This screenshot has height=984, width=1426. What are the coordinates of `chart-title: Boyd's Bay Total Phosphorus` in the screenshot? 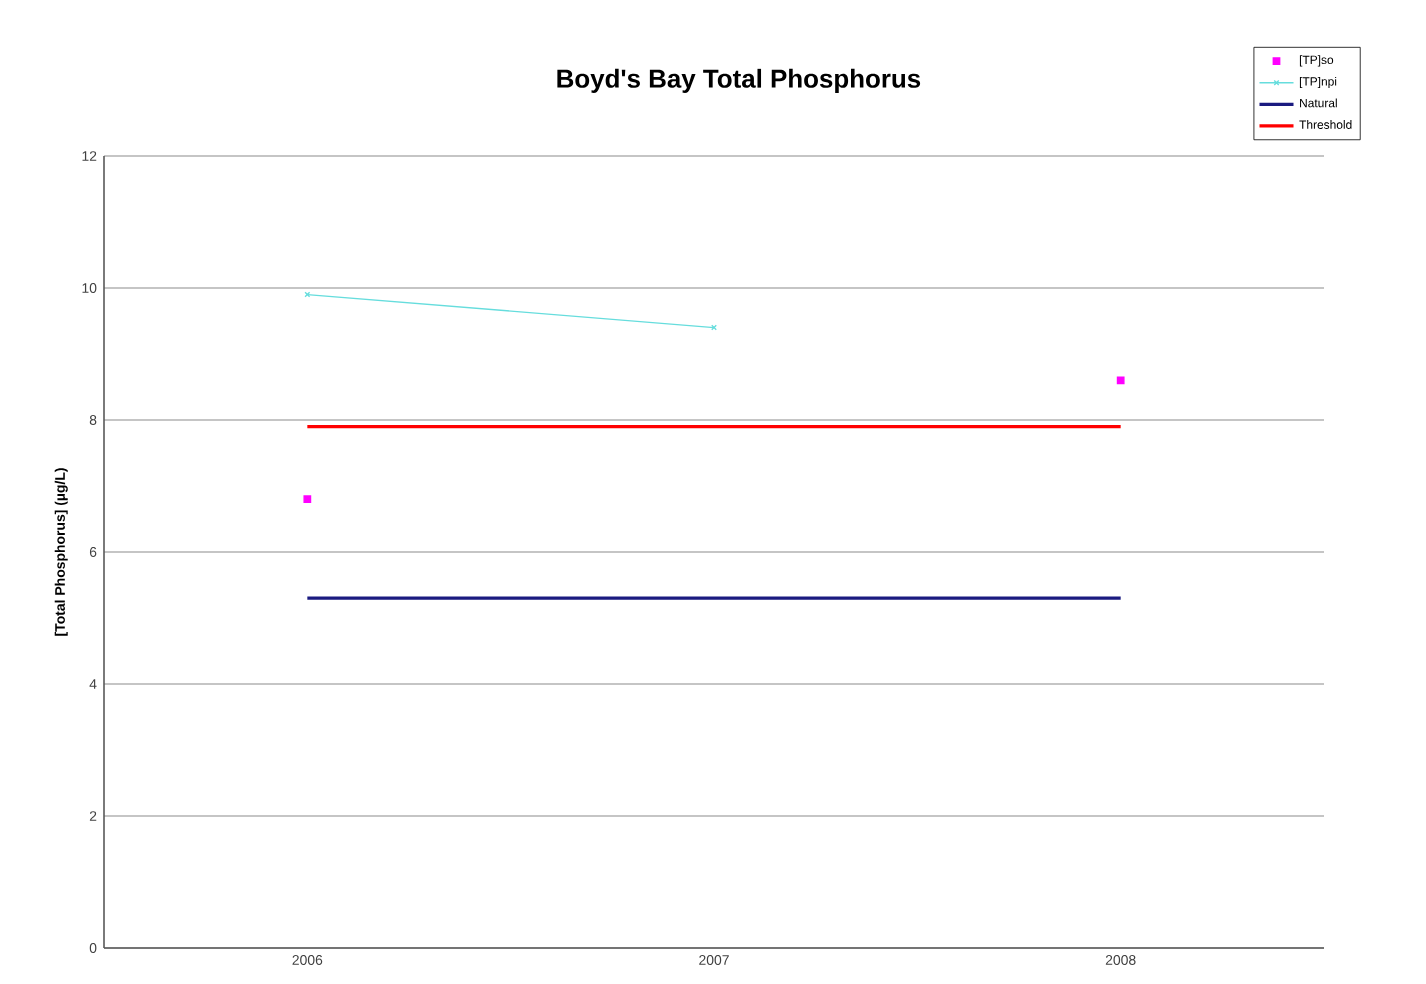 It's located at (739, 80).